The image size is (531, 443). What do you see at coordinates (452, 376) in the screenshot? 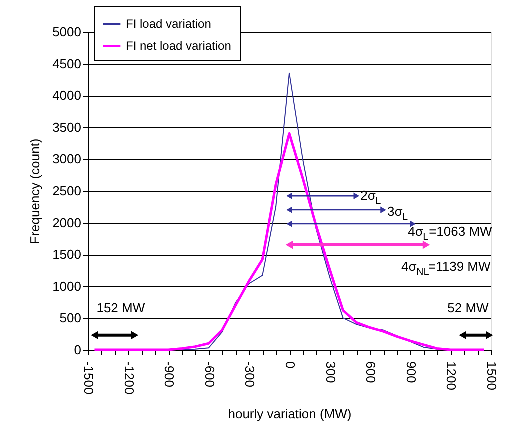
I see `x-tick-label: 1200` at bounding box center [452, 376].